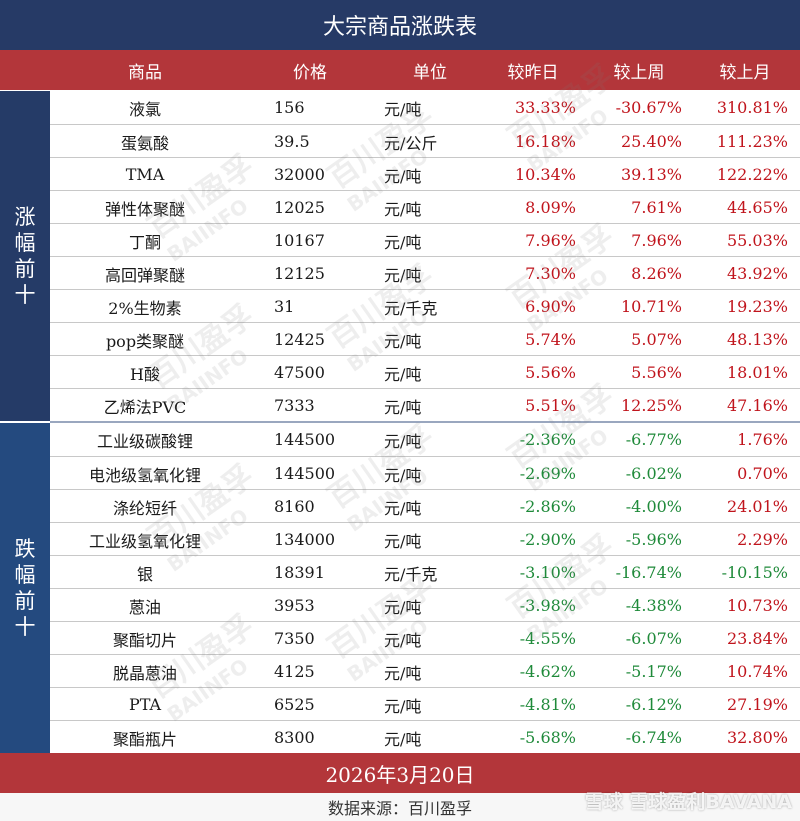 The height and width of the screenshot is (821, 800). Describe the element at coordinates (144, 541) in the screenshot. I see `commodity-name: 工业级氢氧化锂` at that location.